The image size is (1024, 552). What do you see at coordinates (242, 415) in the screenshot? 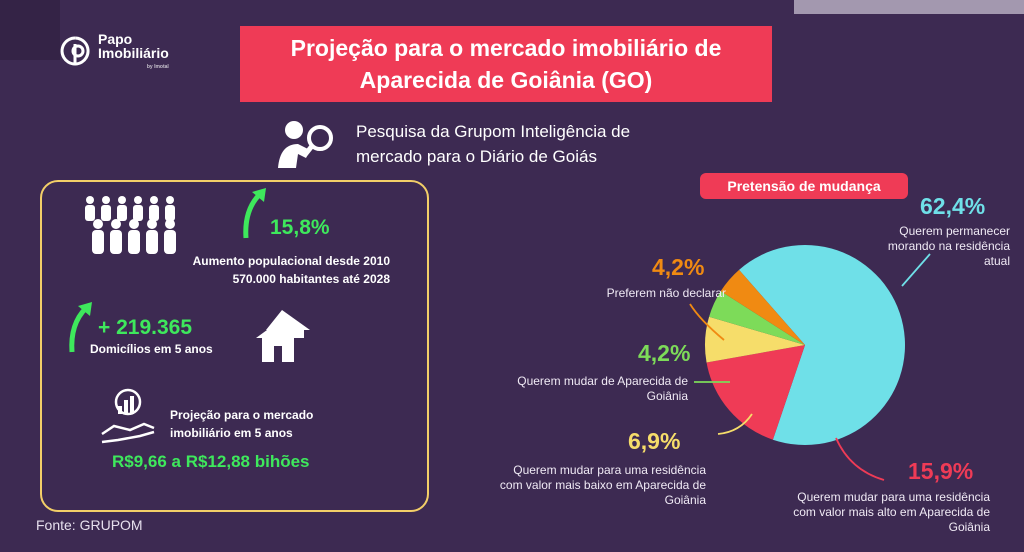
I see `projection-line1: Projeção para o mercado` at bounding box center [242, 415].